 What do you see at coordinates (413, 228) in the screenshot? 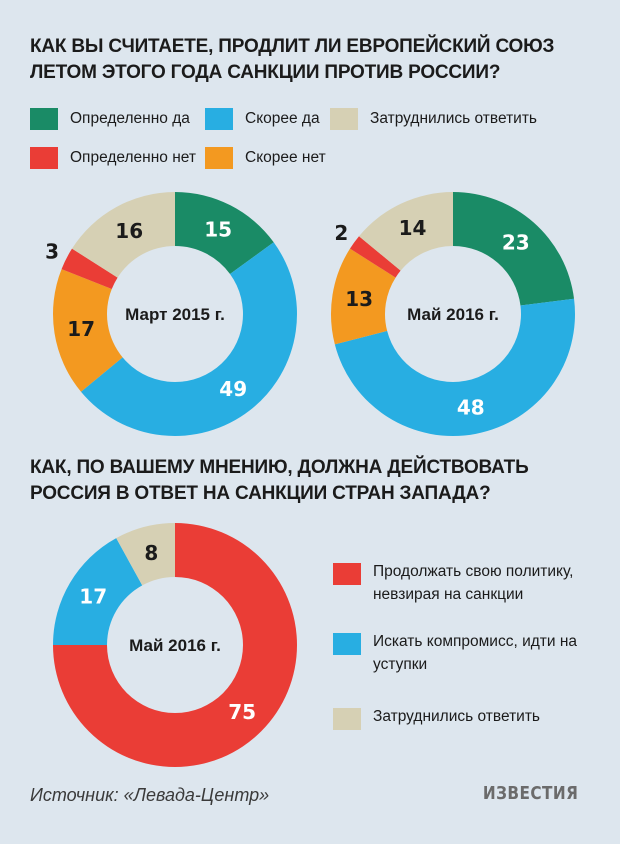
I see `data-label-затруднились-ответить: 14` at bounding box center [413, 228].